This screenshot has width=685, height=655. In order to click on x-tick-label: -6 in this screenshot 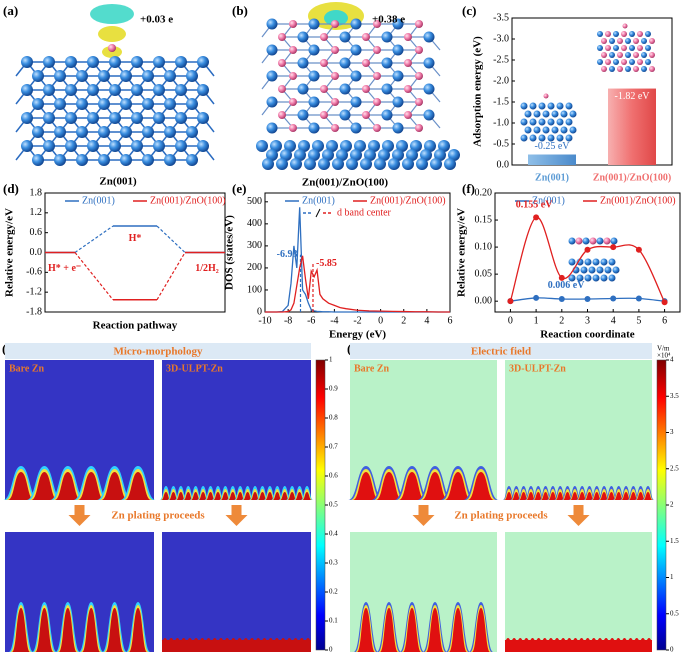, I will do `click(311, 320)`.